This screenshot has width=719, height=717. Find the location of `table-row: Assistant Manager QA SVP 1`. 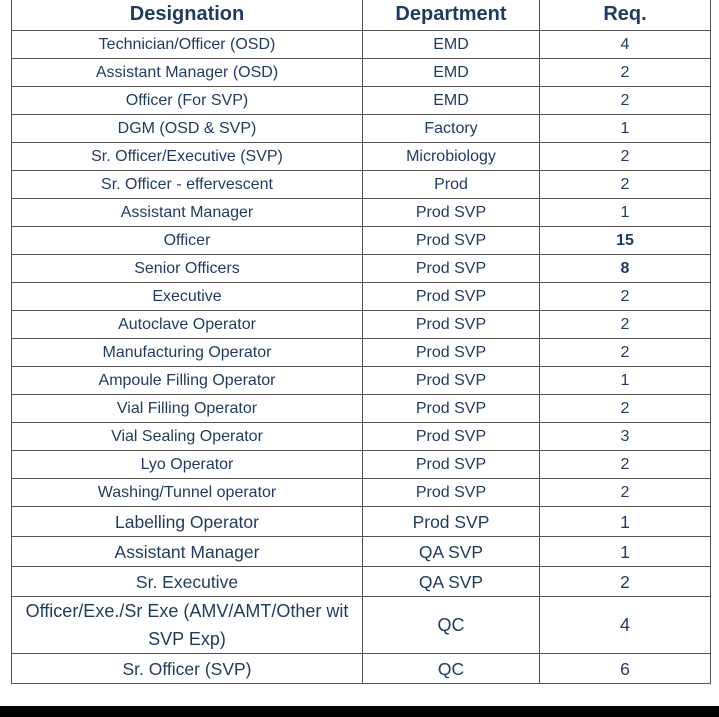

table-row: Assistant Manager QA SVP 1 is located at coordinates (361, 551).